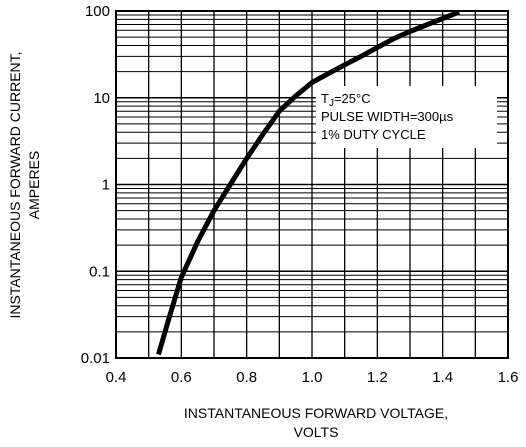  What do you see at coordinates (508, 377) in the screenshot?
I see `x-tick-label: 1.6` at bounding box center [508, 377].